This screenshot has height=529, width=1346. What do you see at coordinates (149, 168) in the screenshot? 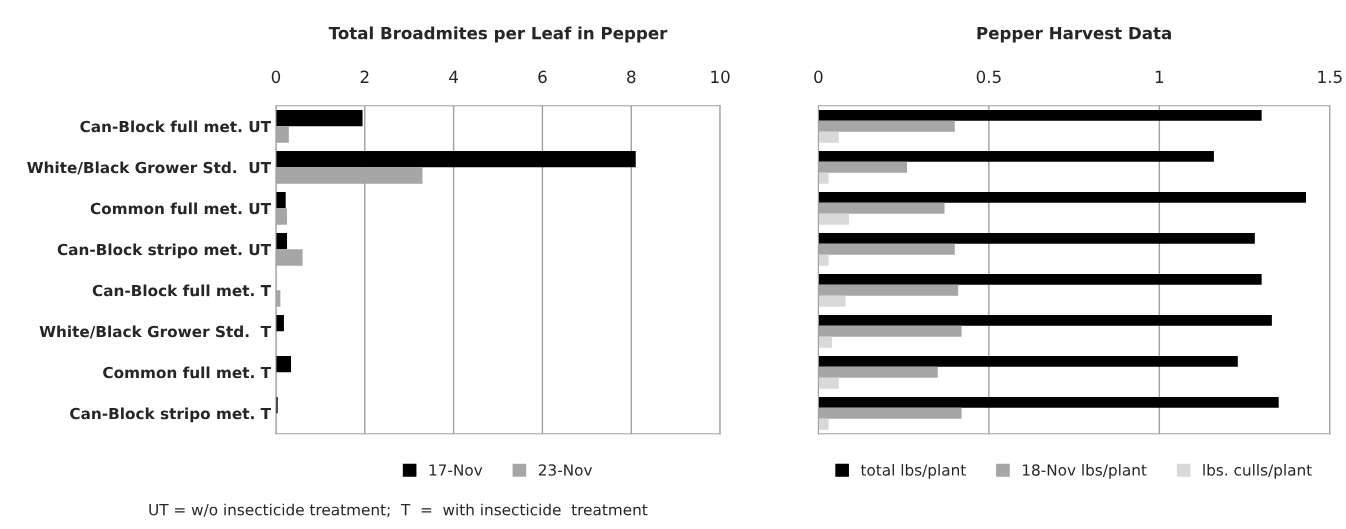
I see `y-tick-label: White/Black Grower Std. UT` at bounding box center [149, 168].